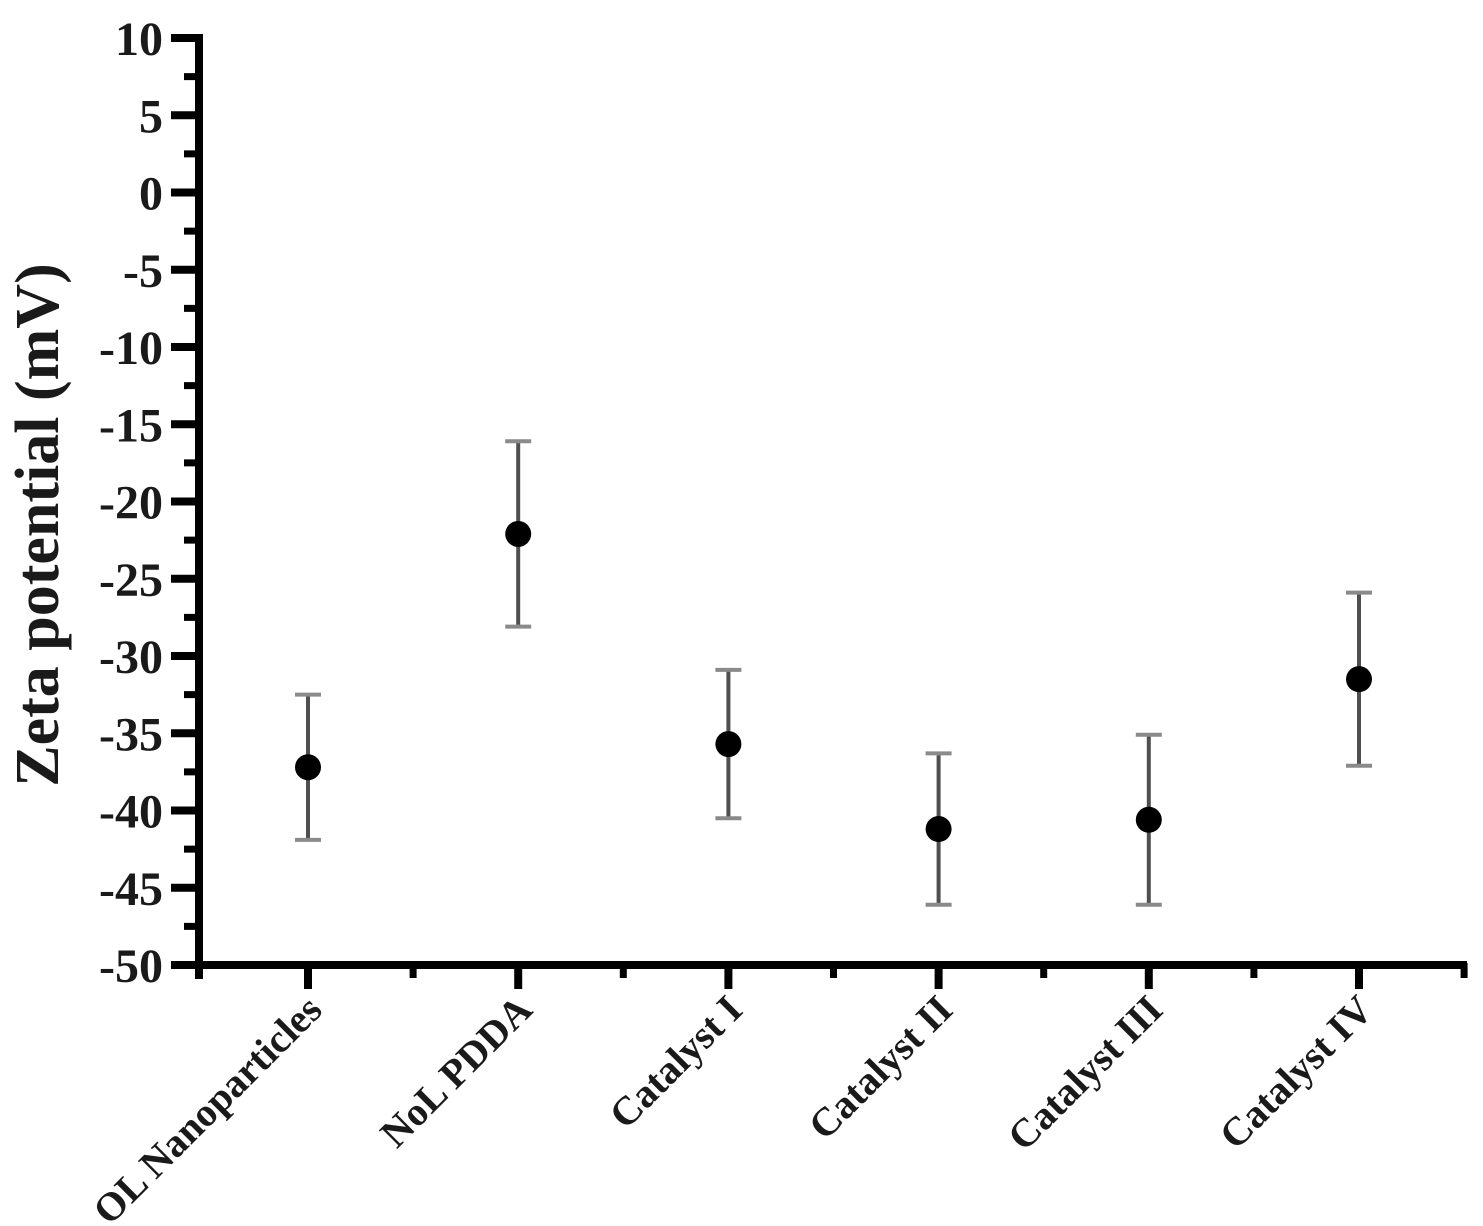 The height and width of the screenshot is (1226, 1483). I want to click on x-category-label: NoL PDDA, so click(455, 1070).